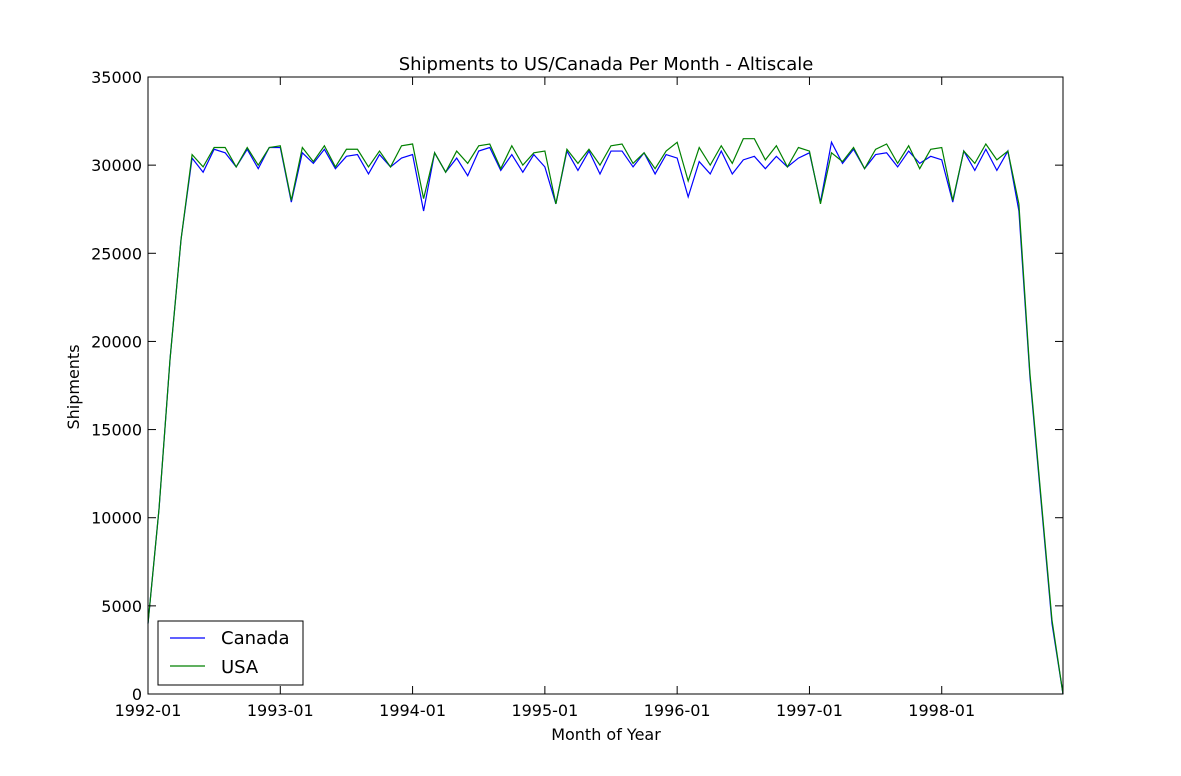 The image size is (1181, 776). I want to click on y-tick-label: 25000, so click(116, 253).